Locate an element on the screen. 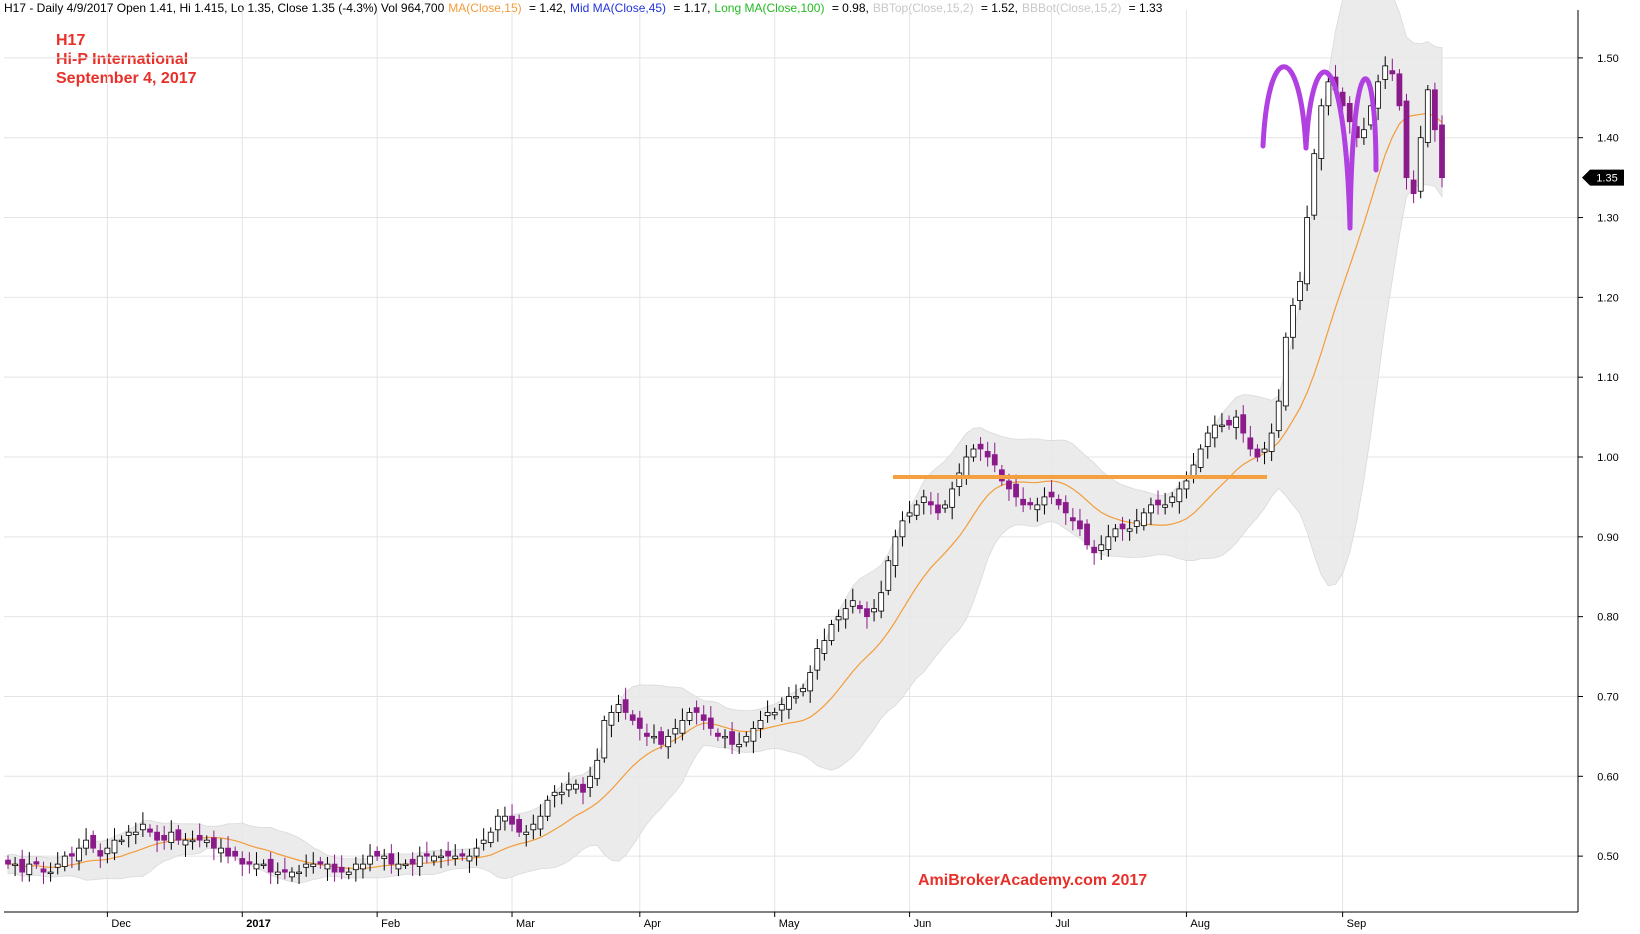 Image resolution: width=1640 pixels, height=934 pixels. y-tick-label: 1.30 is located at coordinates (1607, 219).